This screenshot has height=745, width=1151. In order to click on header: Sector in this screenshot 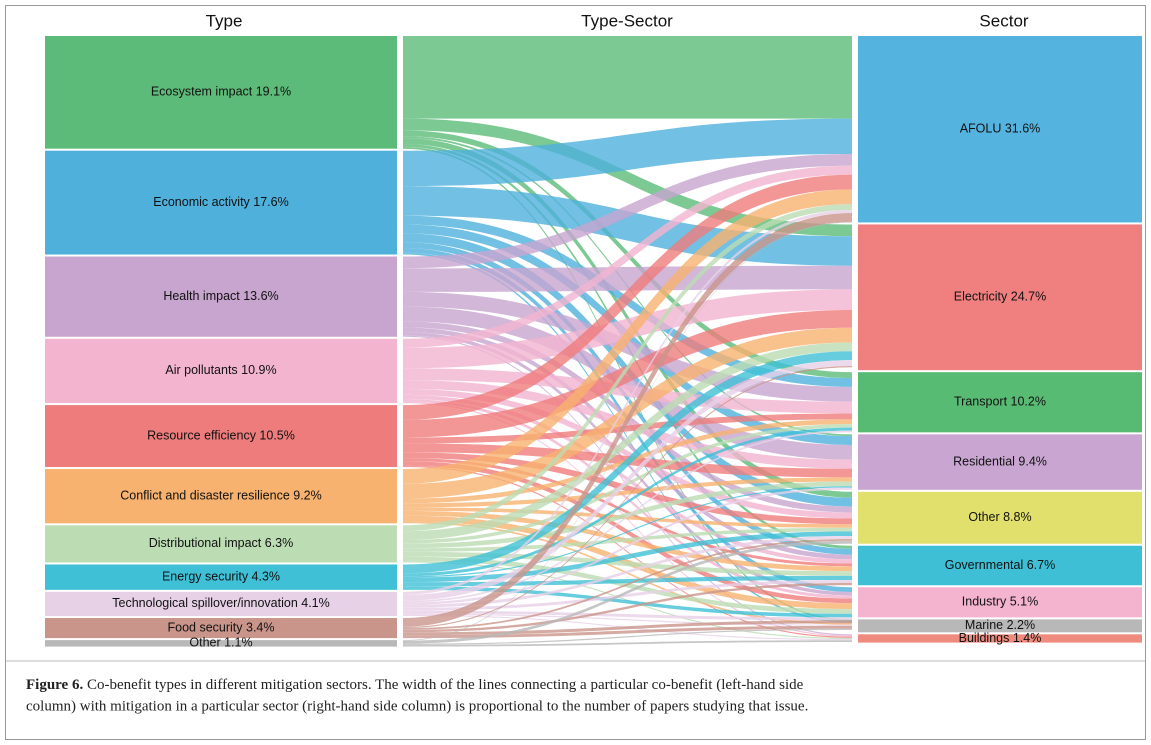, I will do `click(1003, 20)`.